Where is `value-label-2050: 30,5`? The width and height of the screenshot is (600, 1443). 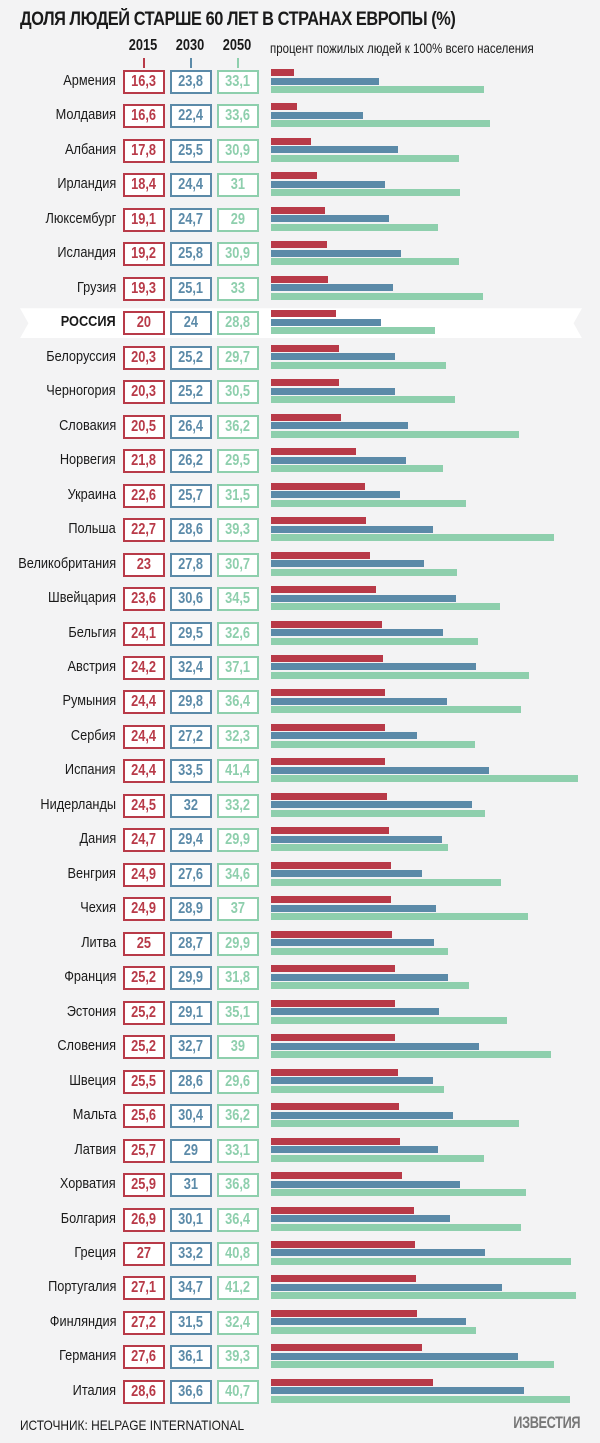
value-label-2050: 30,5 is located at coordinates (238, 392).